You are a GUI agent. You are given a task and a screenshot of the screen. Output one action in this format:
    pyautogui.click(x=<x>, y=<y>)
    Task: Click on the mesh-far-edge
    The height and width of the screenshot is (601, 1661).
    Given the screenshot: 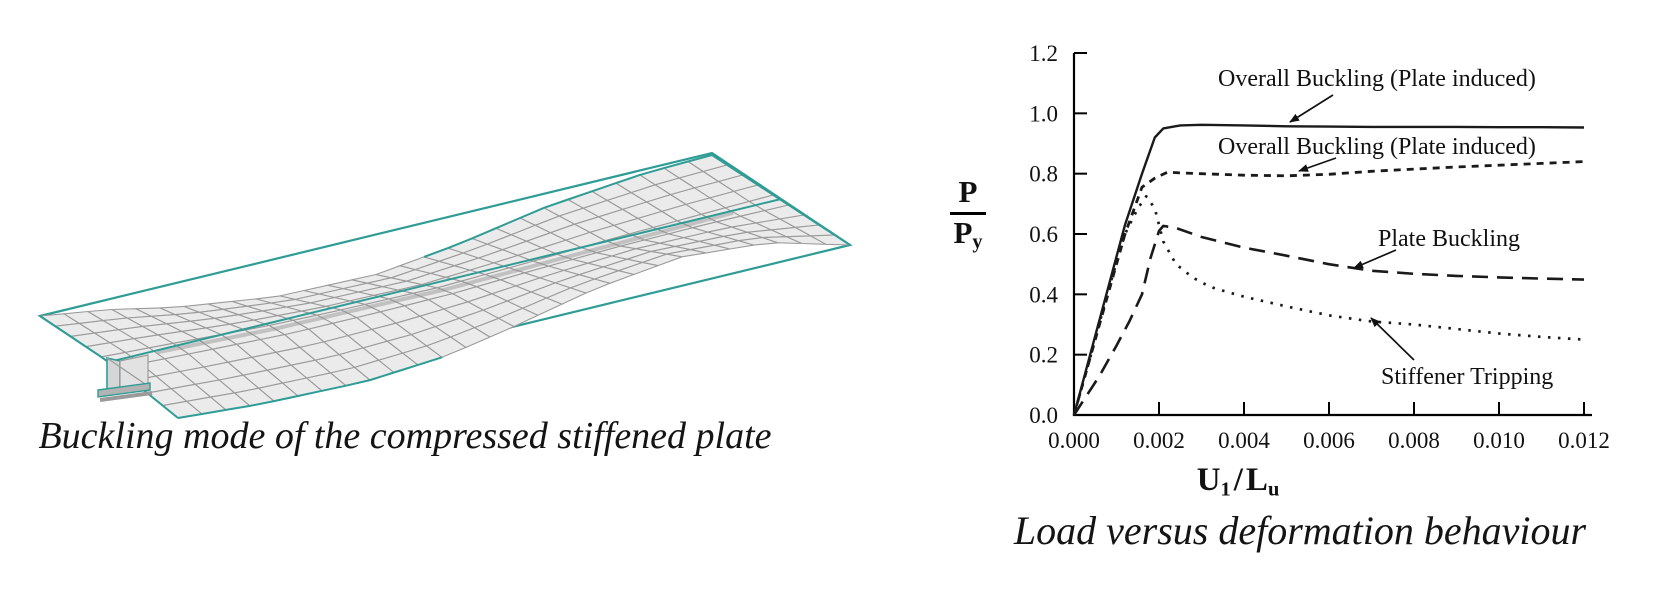 What is the action you would take?
    pyautogui.click(x=568, y=206)
    